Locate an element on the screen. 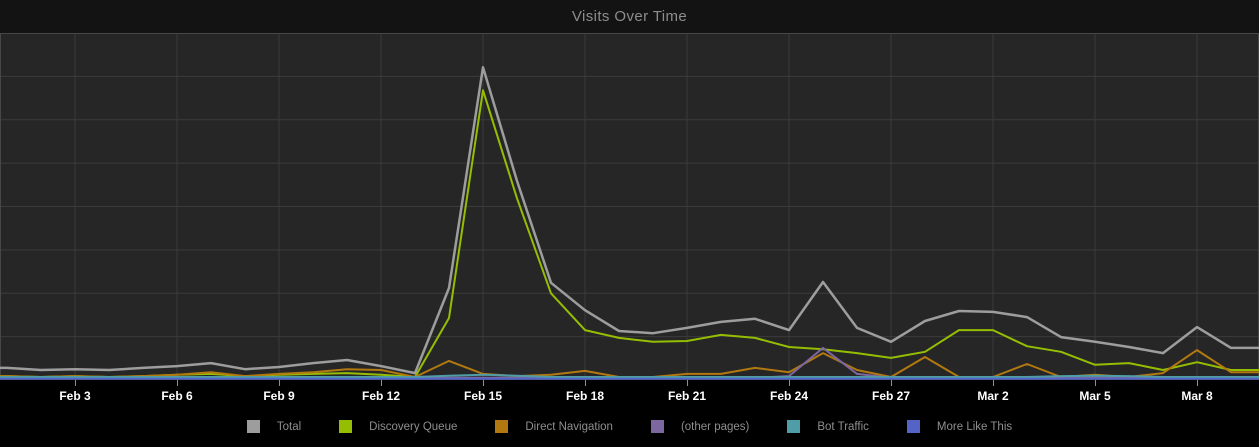 This screenshot has width=1259, height=447. legend-swatch-other-pages is located at coordinates (657, 426).